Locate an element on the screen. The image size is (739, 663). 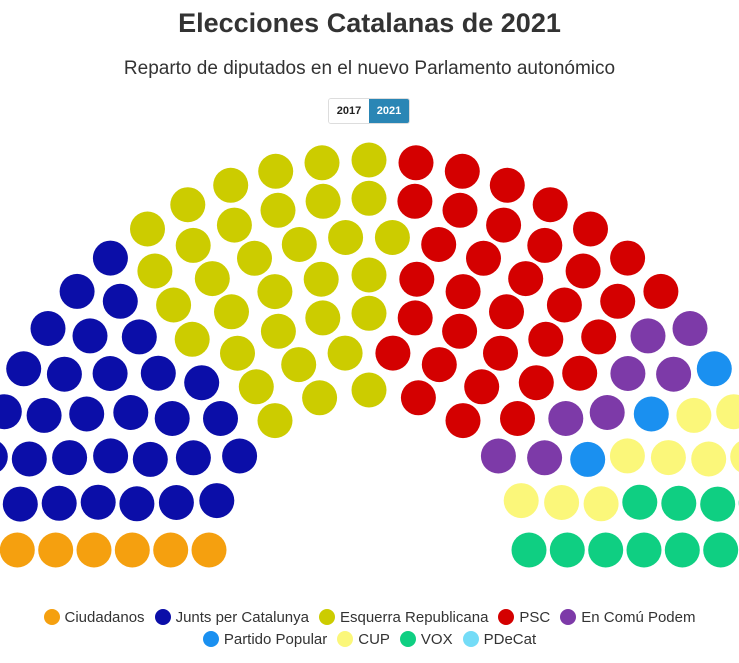
legend-item: PSC is located at coordinates (524, 617).